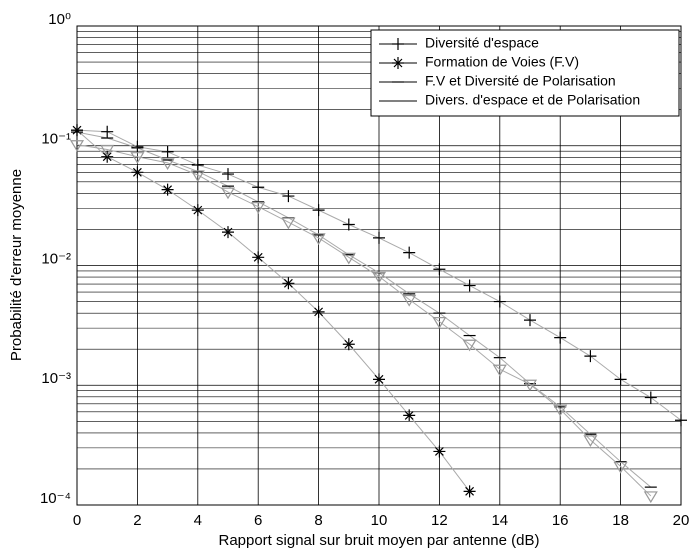  Describe the element at coordinates (439, 520) in the screenshot. I see `x-tick-label: 12` at that location.